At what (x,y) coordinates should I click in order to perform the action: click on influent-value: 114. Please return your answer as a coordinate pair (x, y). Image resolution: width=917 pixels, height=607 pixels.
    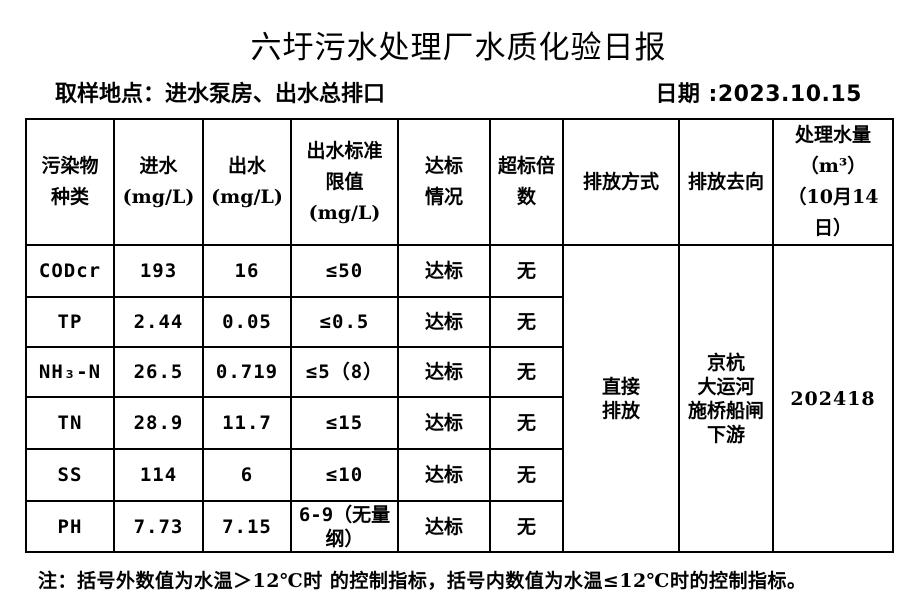
    Looking at the image, I should click on (158, 475).